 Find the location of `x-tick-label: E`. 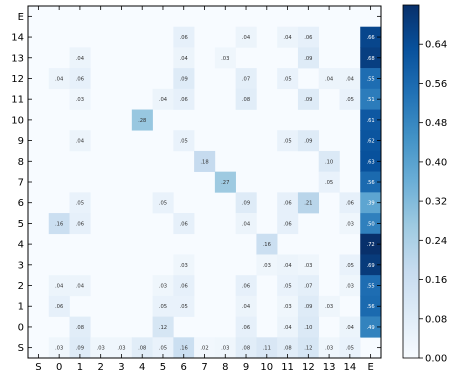

x-tick-label: E is located at coordinates (370, 367).